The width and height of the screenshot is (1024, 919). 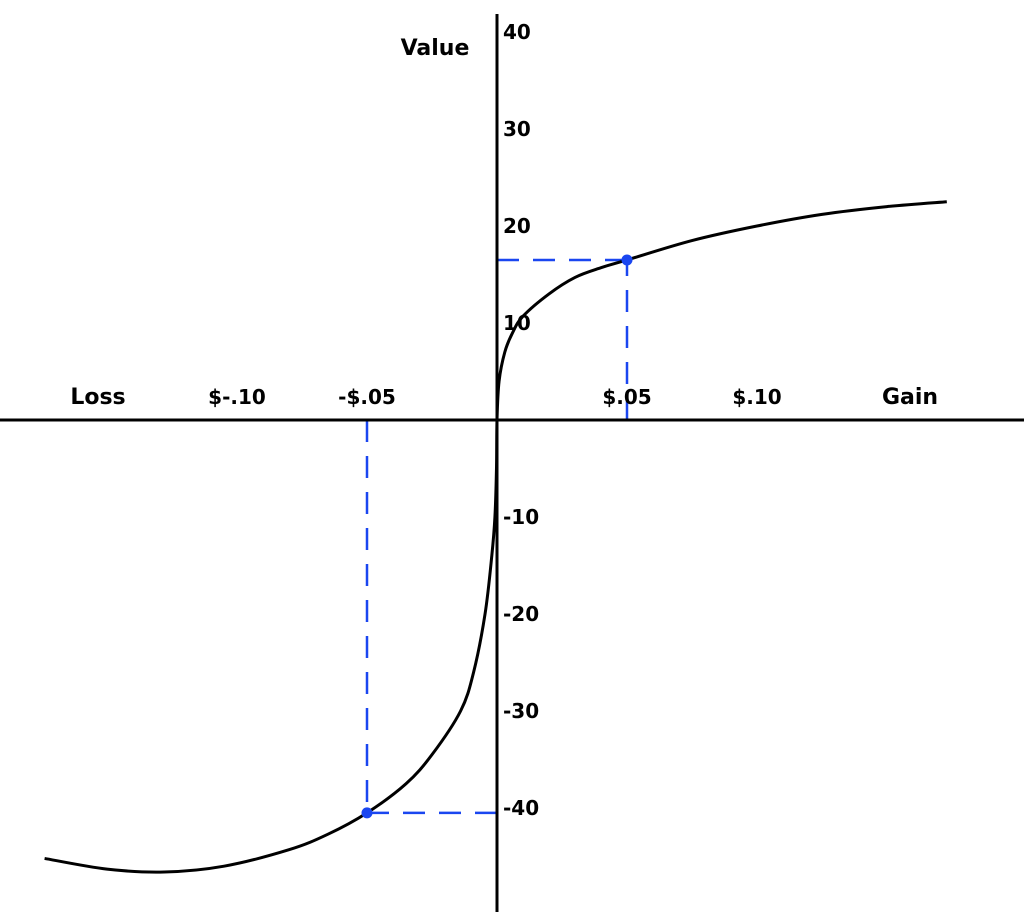 I want to click on x-tick-label: $.05, so click(x=626, y=397).